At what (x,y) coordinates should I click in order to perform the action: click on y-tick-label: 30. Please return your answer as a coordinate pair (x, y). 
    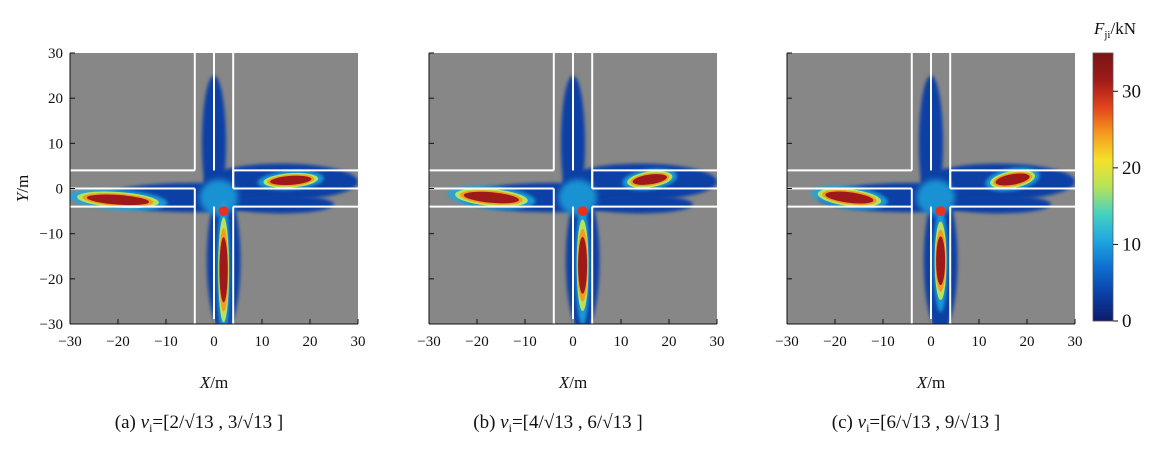
    Looking at the image, I should click on (55, 54).